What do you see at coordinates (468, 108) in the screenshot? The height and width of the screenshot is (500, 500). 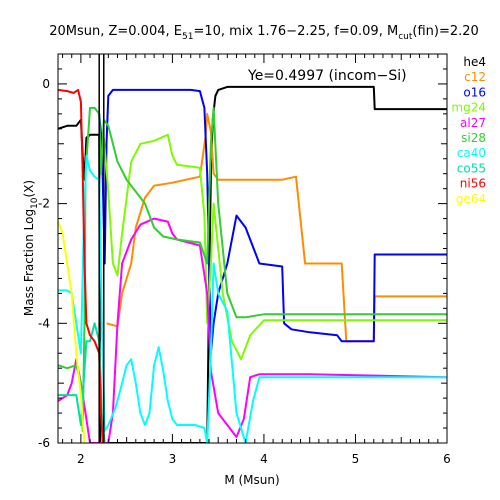 I see `legend-entry-mg24: mg24` at bounding box center [468, 108].